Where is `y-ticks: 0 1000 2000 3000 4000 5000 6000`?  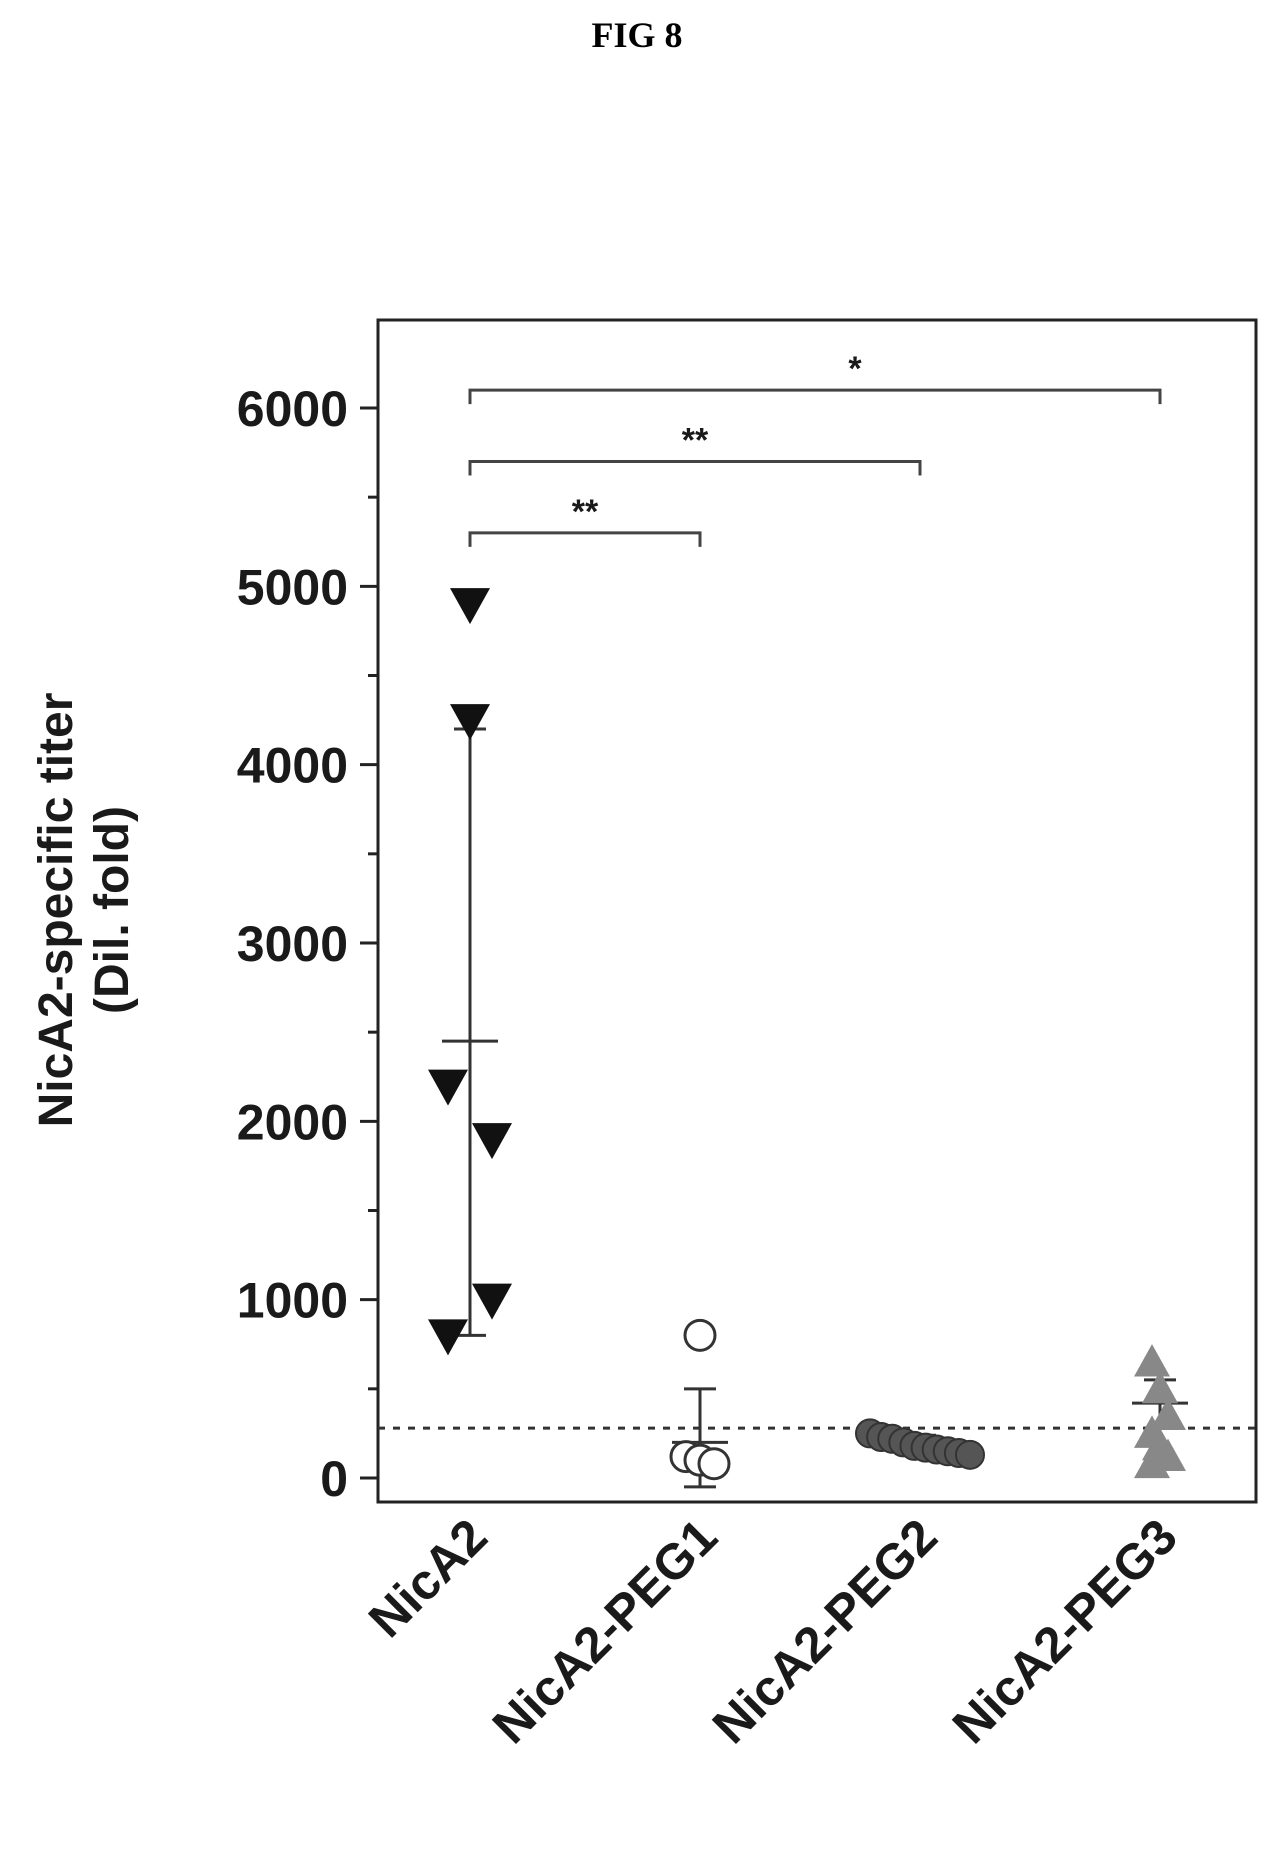 y-ticks: 0 1000 2000 3000 4000 5000 6000 is located at coordinates (307, 944).